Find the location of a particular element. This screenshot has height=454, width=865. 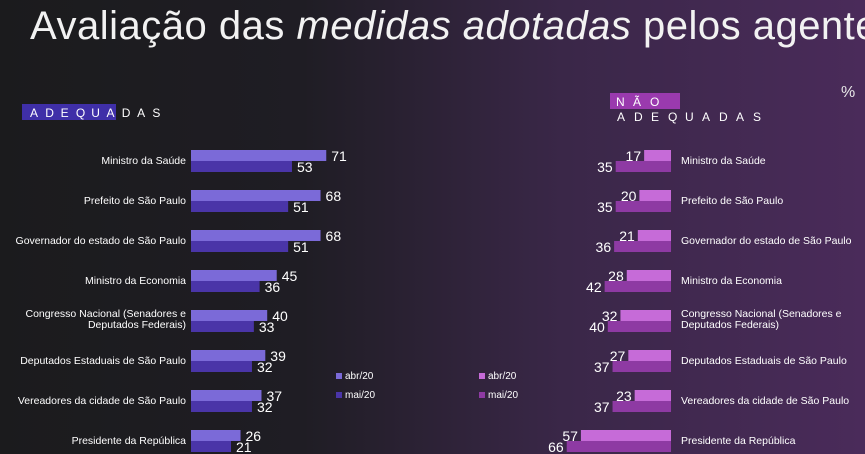

legend-nao-abr-swatch is located at coordinates (482, 376).